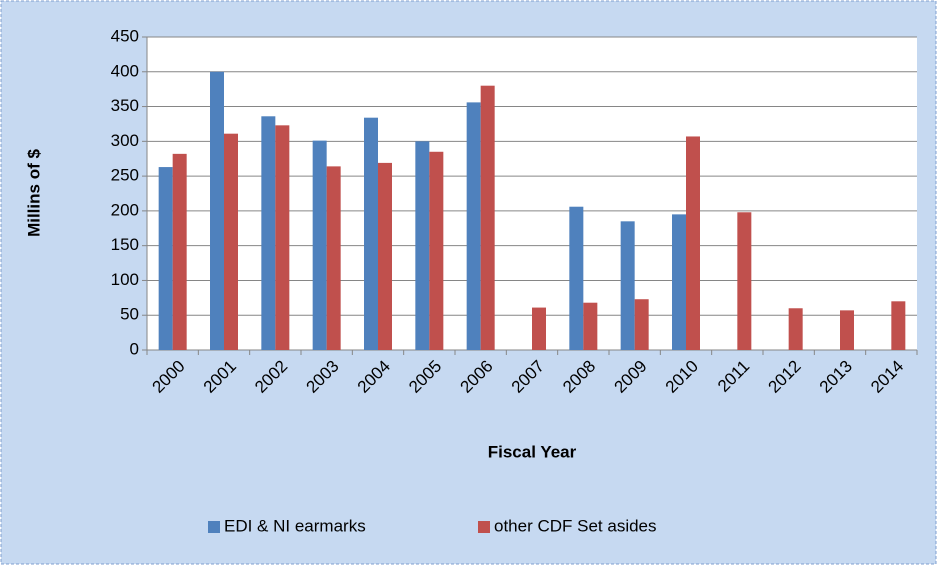 This screenshot has height=565, width=937. Describe the element at coordinates (575, 525) in the screenshot. I see `legend-label: other CDF Set asides` at that location.